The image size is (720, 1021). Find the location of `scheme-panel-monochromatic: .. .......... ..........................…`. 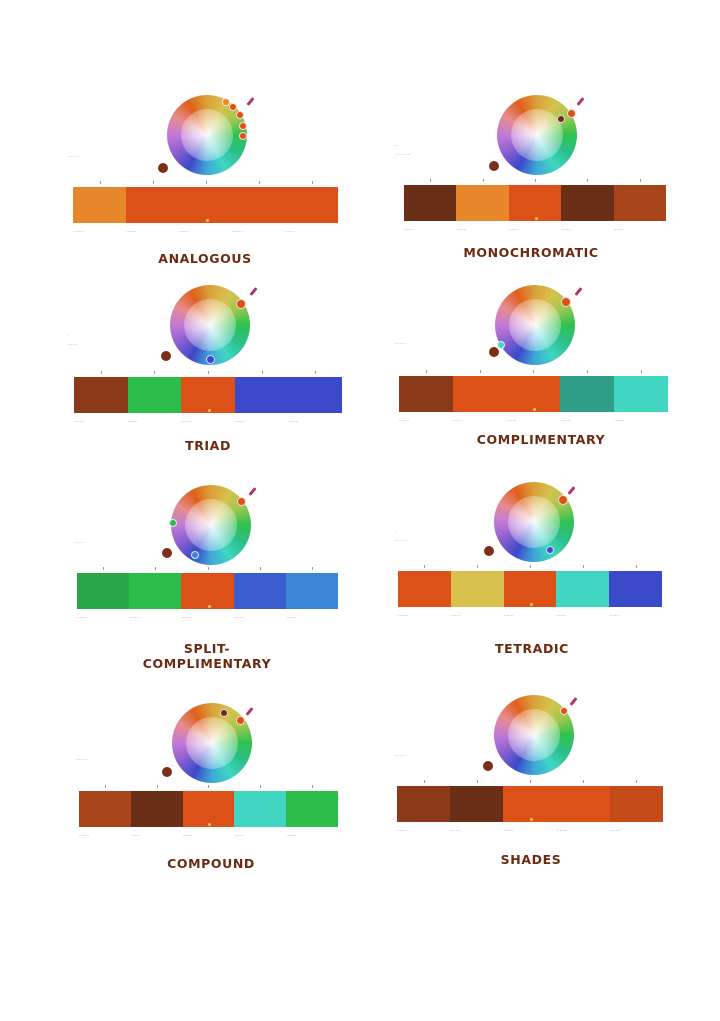

scheme-panel-monochromatic: .. .......... ..........................… is located at coordinates (543, 187).